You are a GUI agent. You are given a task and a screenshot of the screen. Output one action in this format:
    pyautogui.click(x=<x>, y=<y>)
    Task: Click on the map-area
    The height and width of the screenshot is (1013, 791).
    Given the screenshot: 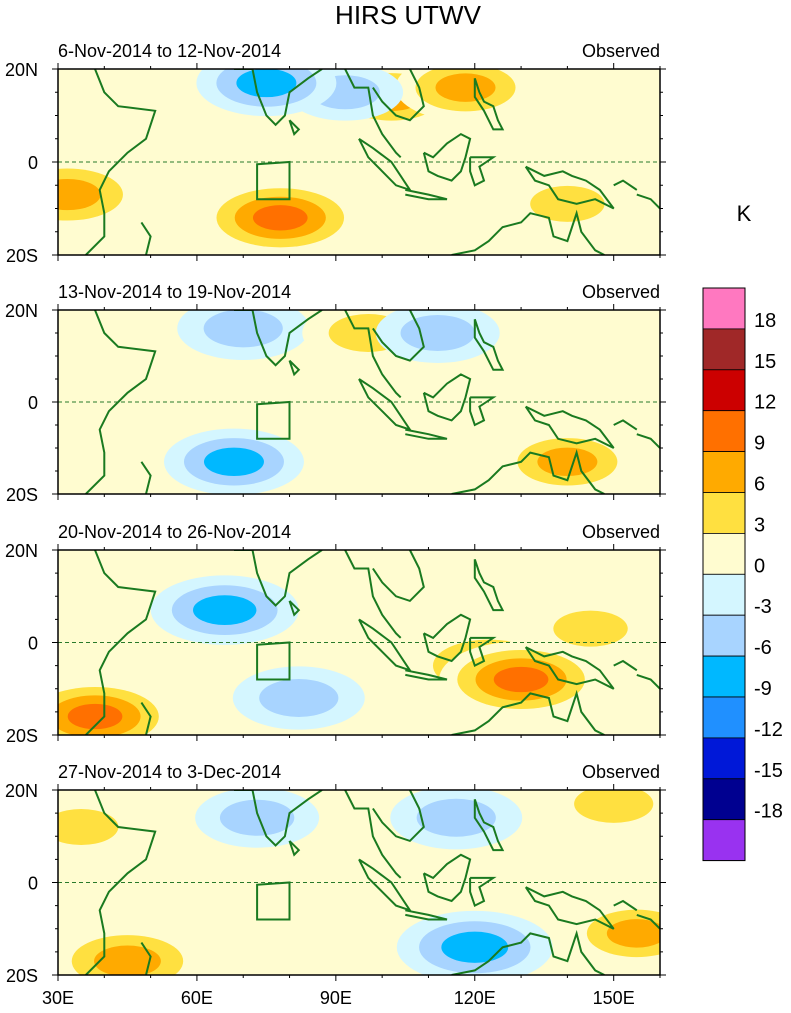 What is the action you would take?
    pyautogui.click(x=359, y=402)
    